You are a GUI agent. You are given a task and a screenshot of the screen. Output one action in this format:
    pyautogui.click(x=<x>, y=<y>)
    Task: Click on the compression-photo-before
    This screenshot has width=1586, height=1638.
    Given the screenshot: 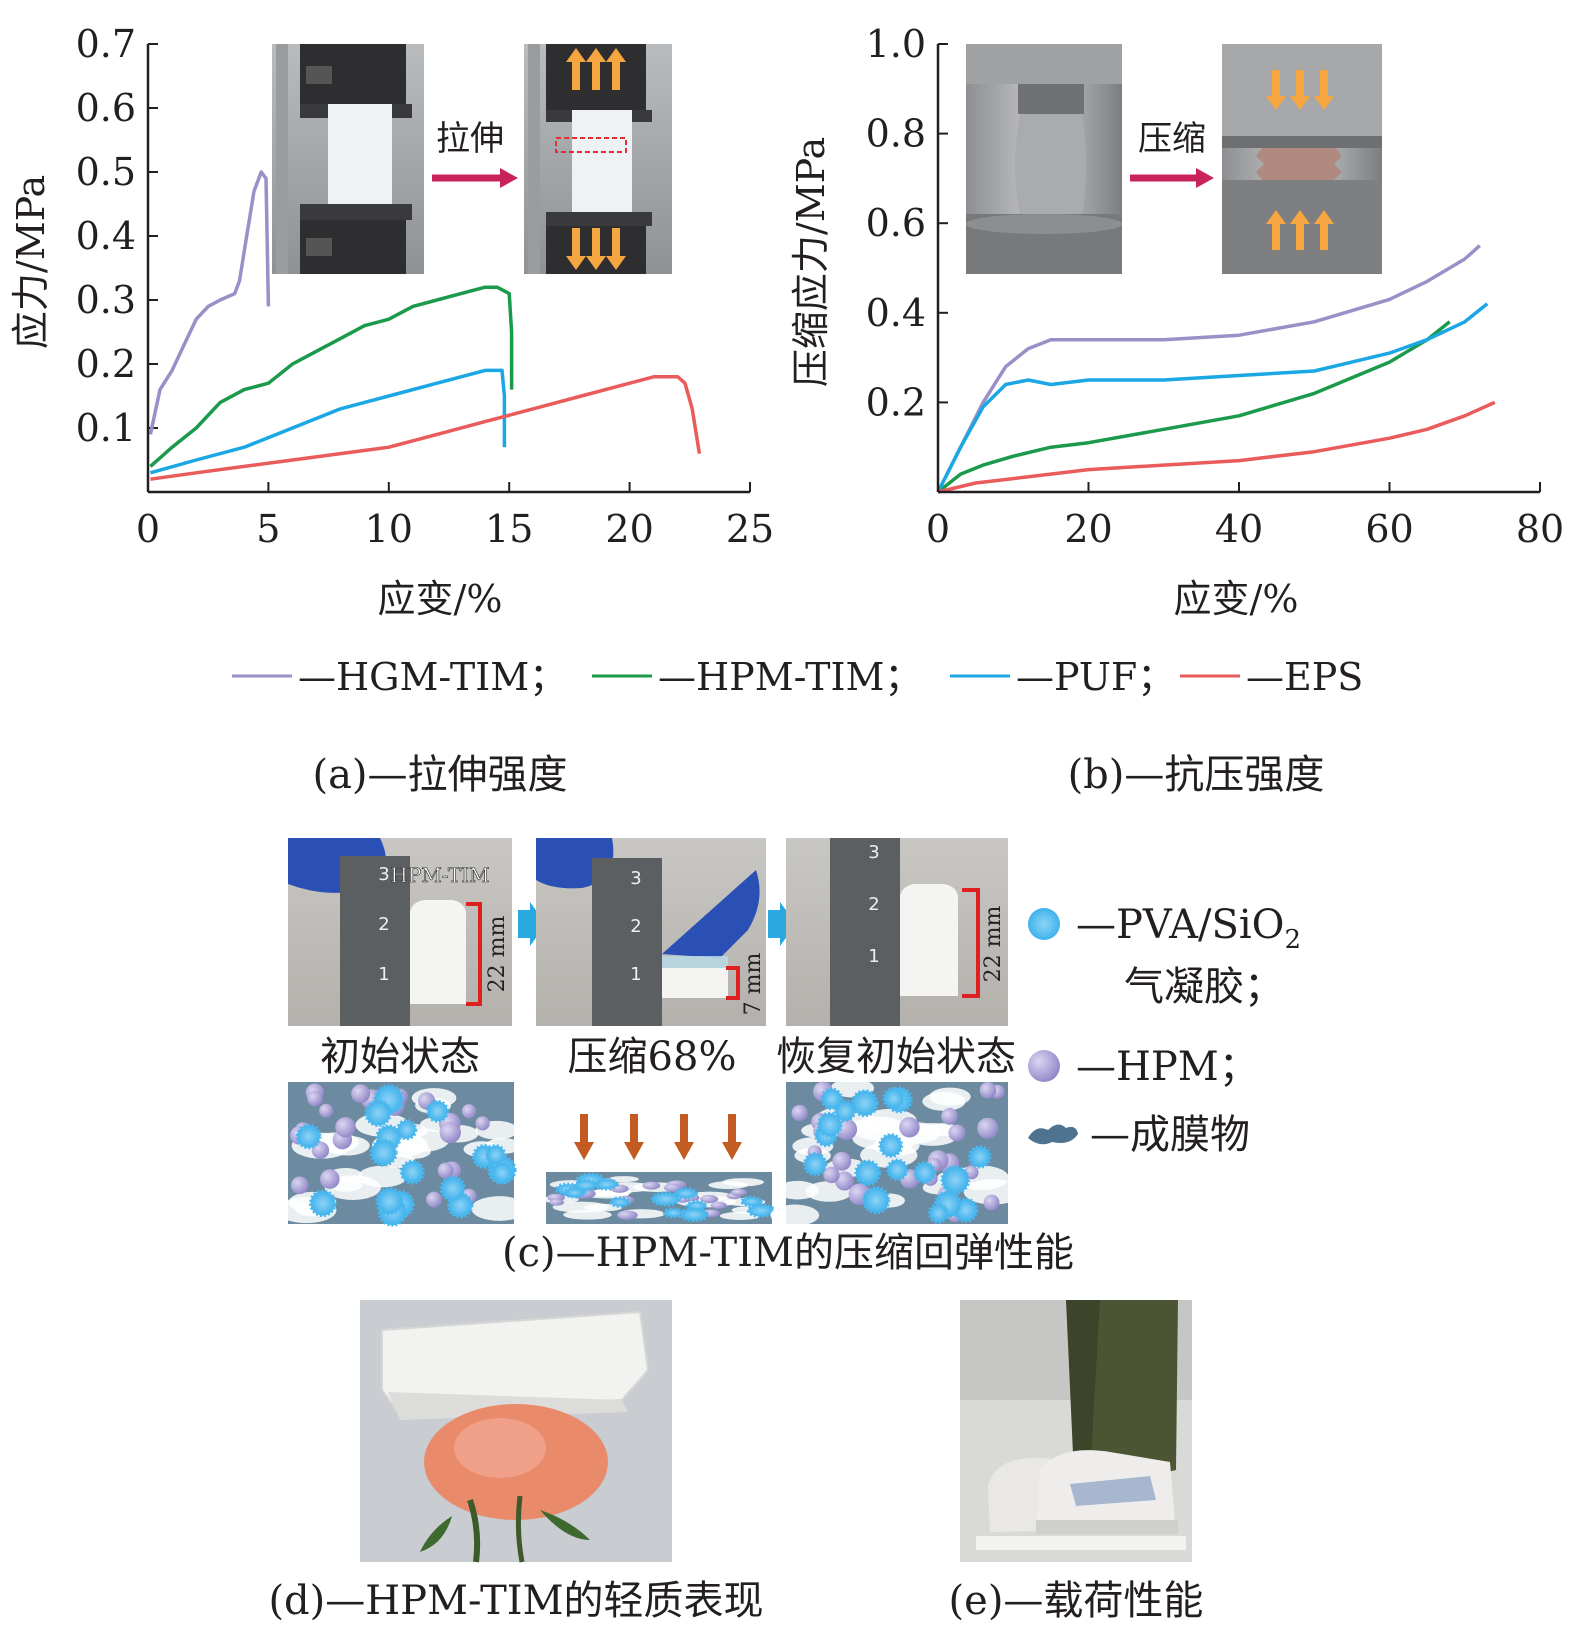 What is the action you would take?
    pyautogui.click(x=1044, y=159)
    